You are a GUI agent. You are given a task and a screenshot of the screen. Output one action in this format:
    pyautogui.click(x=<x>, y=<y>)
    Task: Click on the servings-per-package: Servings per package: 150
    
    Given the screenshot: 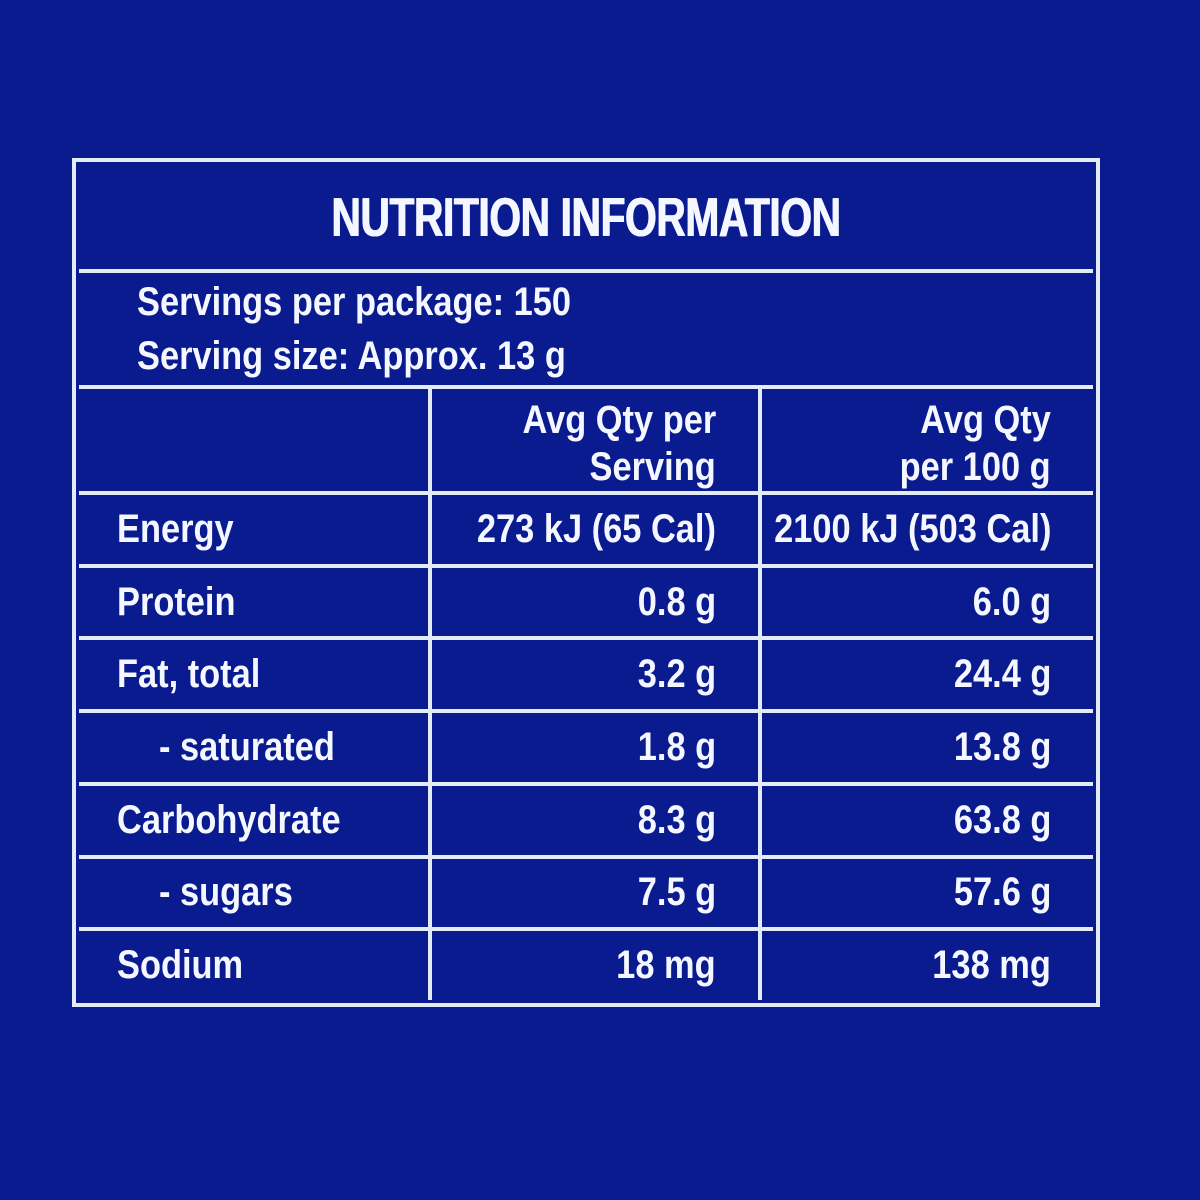 What is the action you would take?
    pyautogui.click(x=354, y=302)
    